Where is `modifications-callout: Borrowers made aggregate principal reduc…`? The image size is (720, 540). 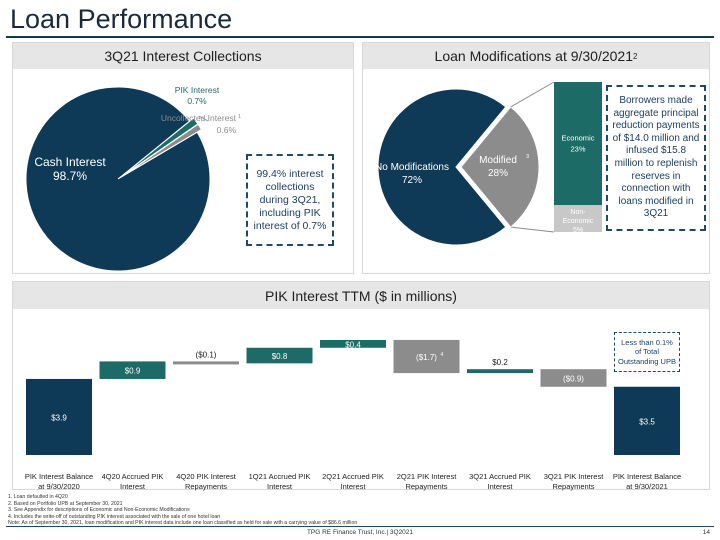 modifications-callout: Borrowers made aggregate principal reduc… is located at coordinates (656, 158).